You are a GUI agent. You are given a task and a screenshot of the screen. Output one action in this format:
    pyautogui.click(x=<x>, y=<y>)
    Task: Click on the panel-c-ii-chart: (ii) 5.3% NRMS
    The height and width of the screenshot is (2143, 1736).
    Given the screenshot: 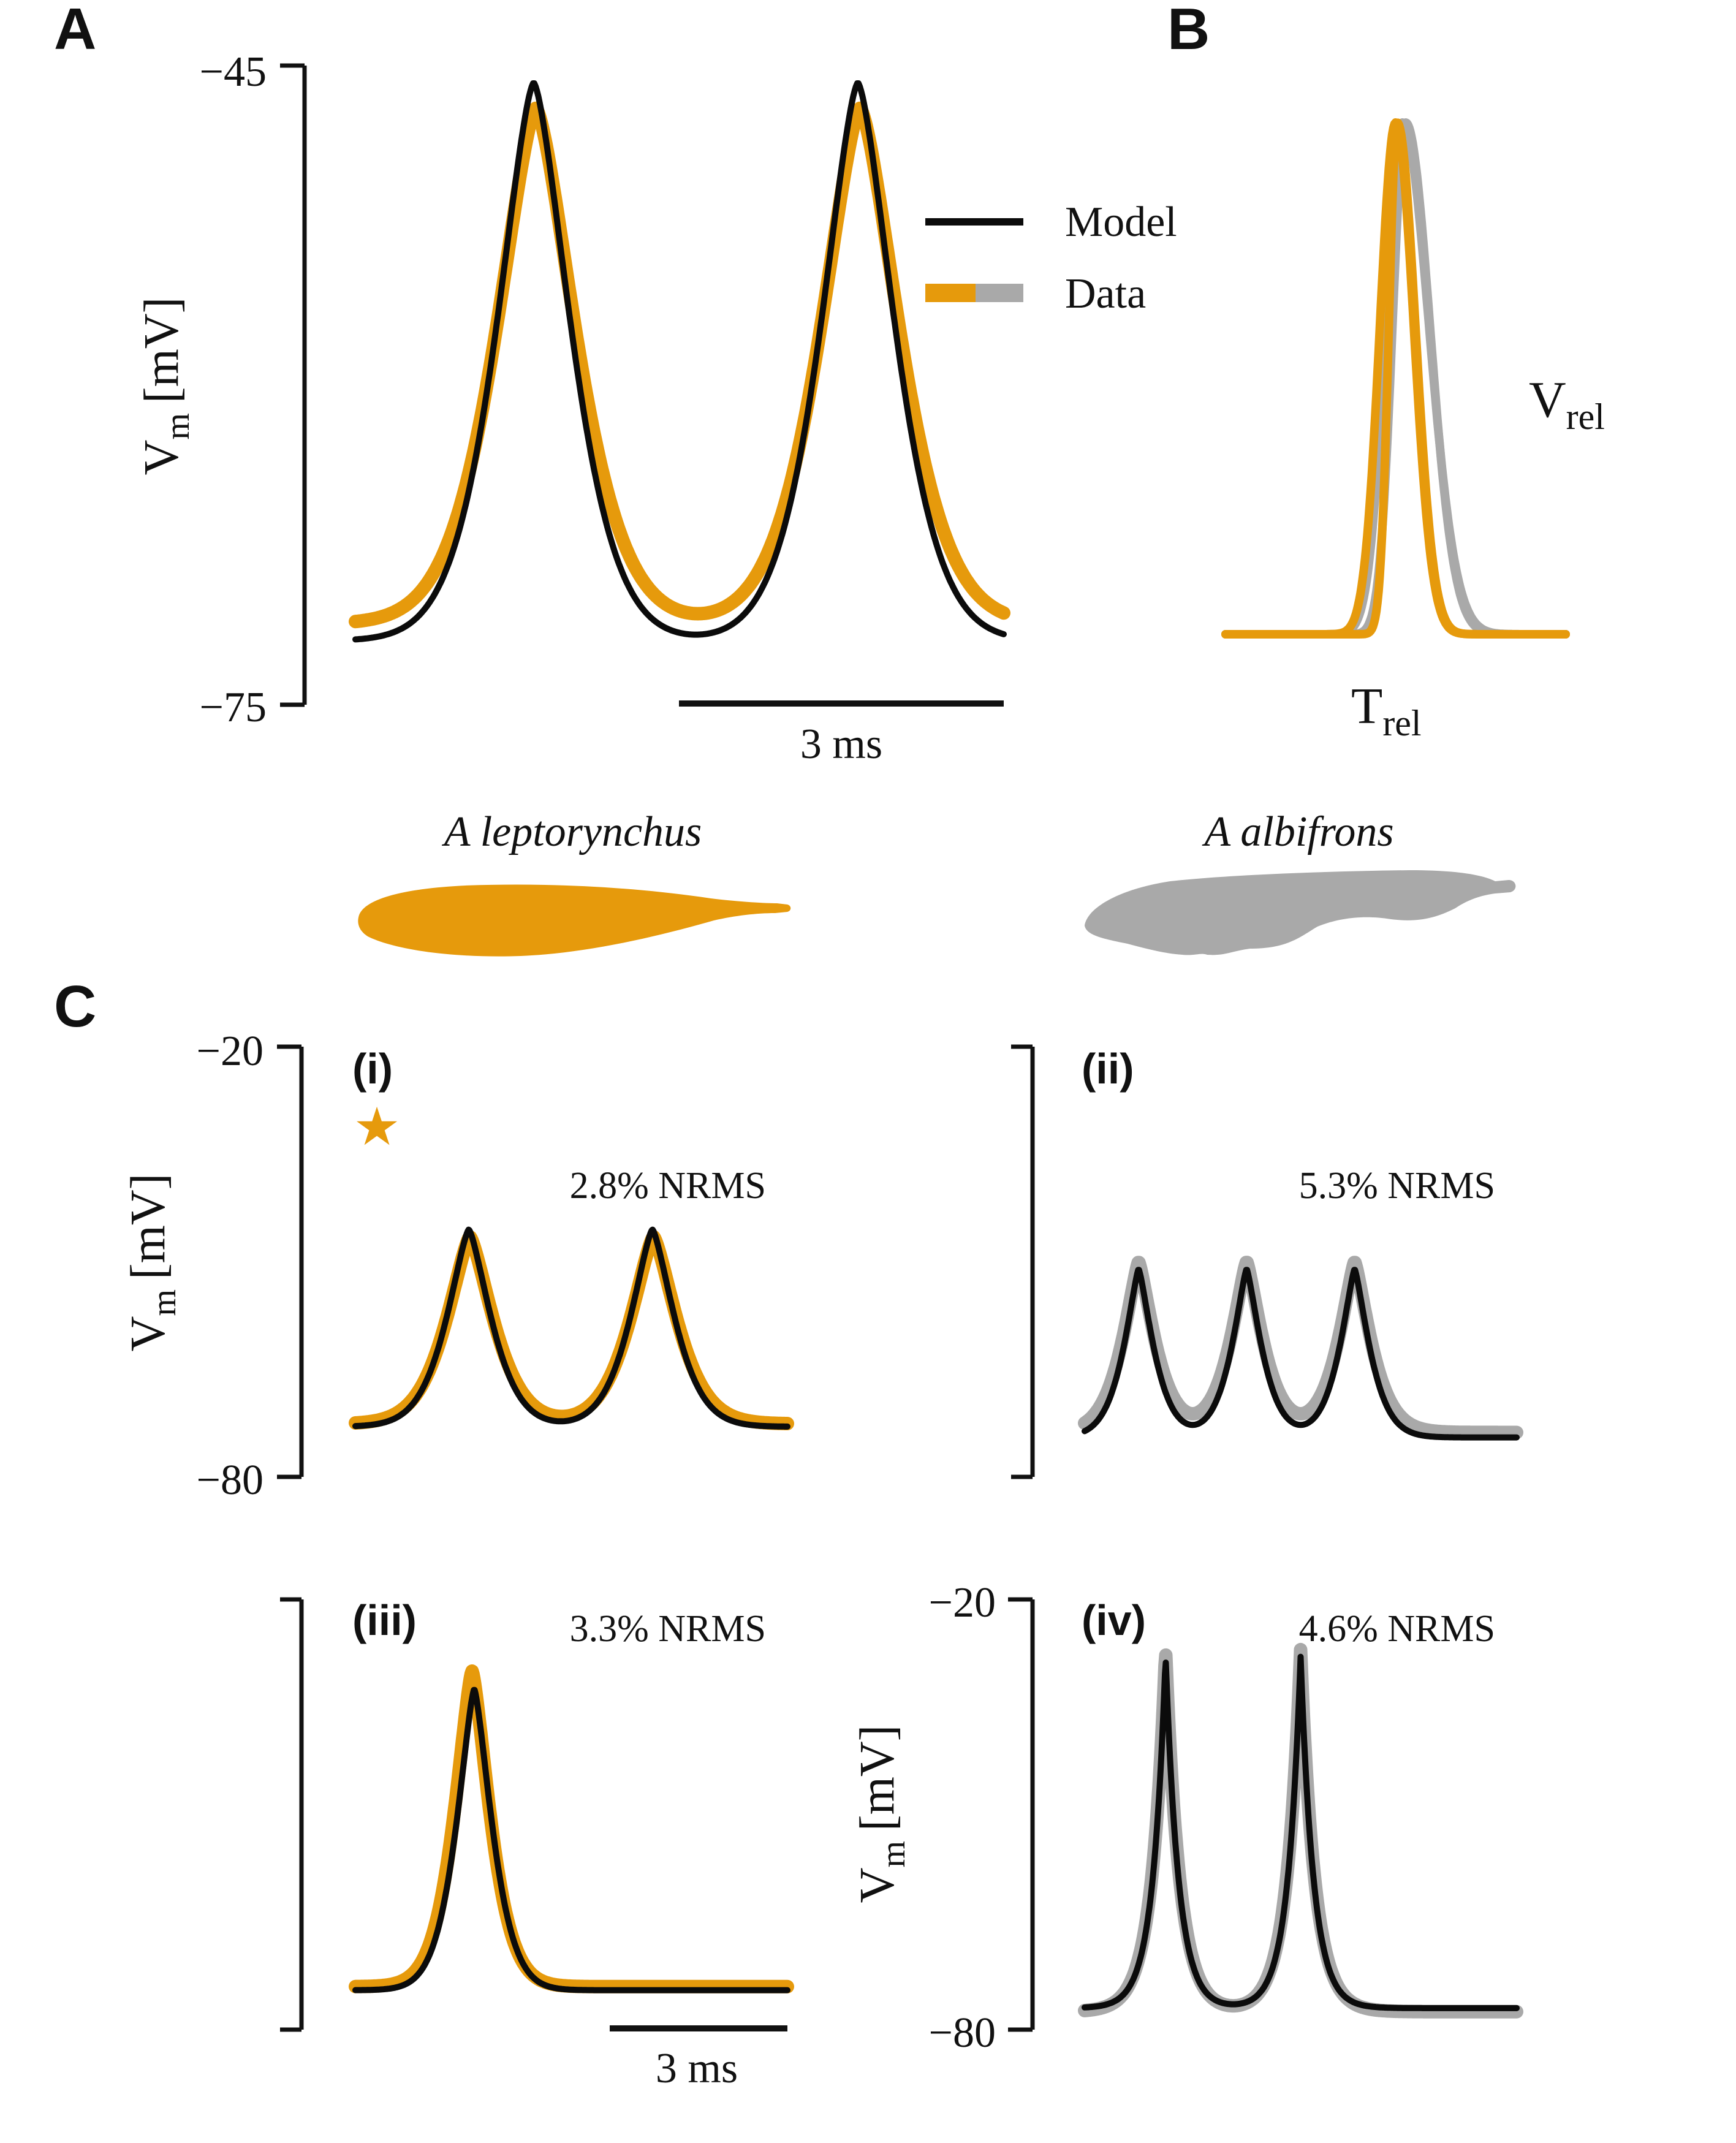 What is the action you would take?
    pyautogui.click(x=1267, y=1261)
    